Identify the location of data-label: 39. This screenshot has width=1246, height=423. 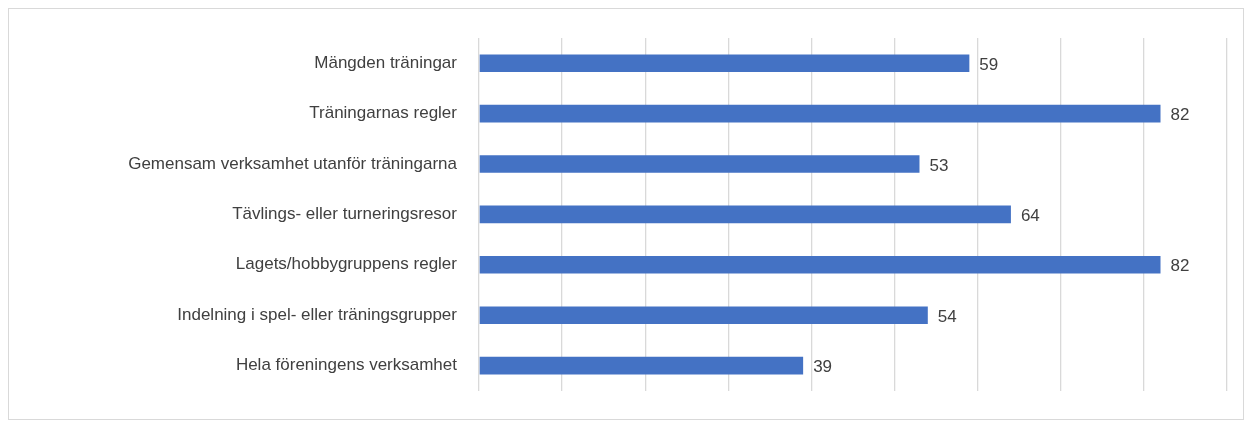
(823, 367).